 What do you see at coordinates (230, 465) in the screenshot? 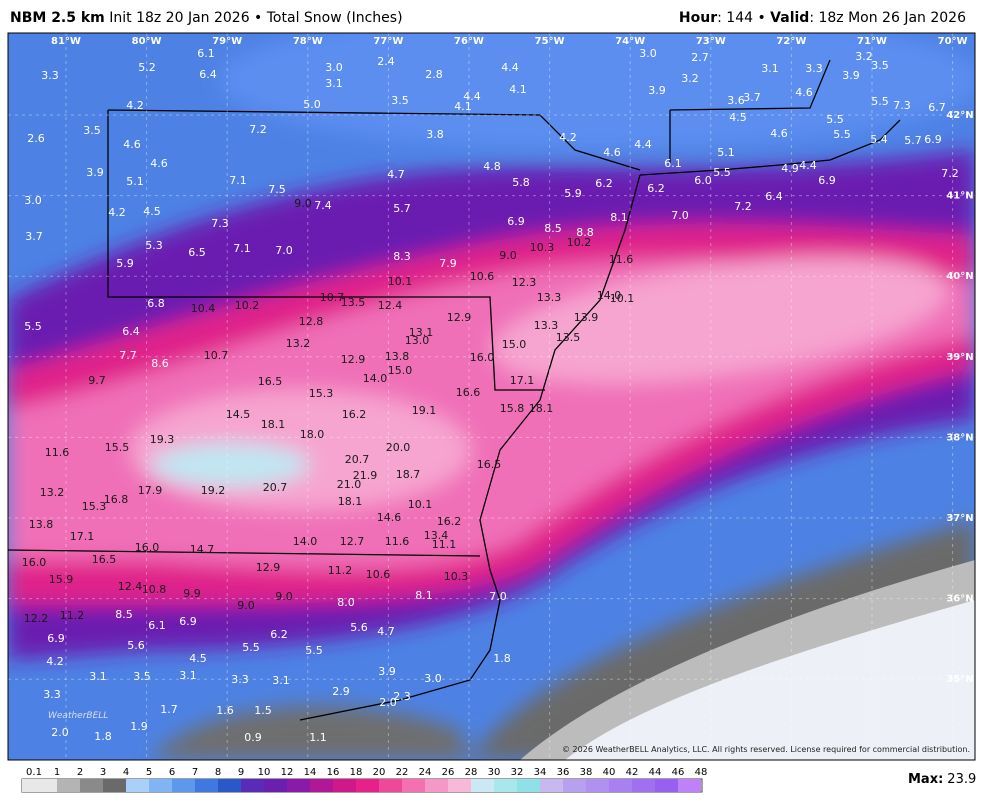
I see `cyan-area` at bounding box center [230, 465].